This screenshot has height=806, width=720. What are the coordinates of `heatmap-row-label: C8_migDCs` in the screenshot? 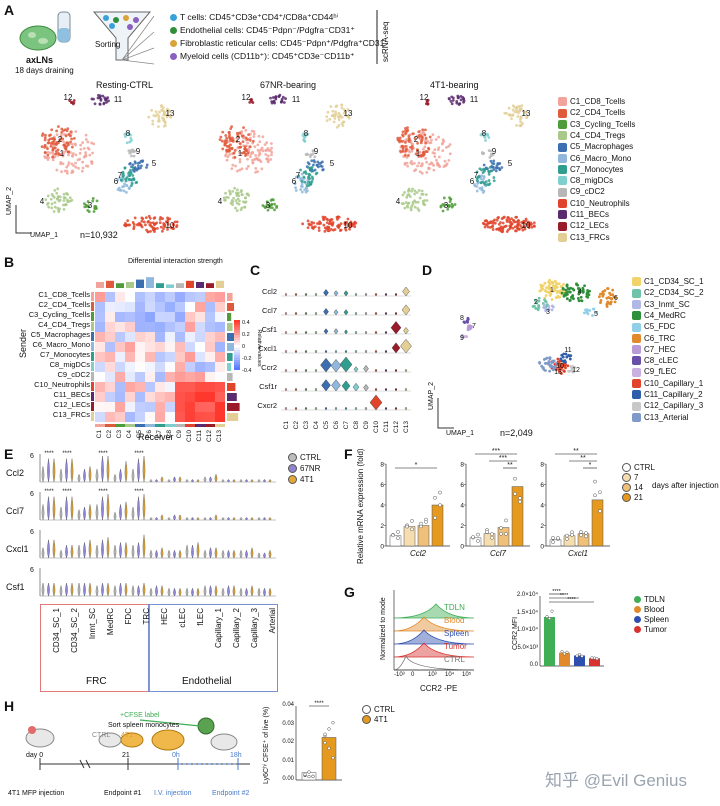 It's located at (69, 364).